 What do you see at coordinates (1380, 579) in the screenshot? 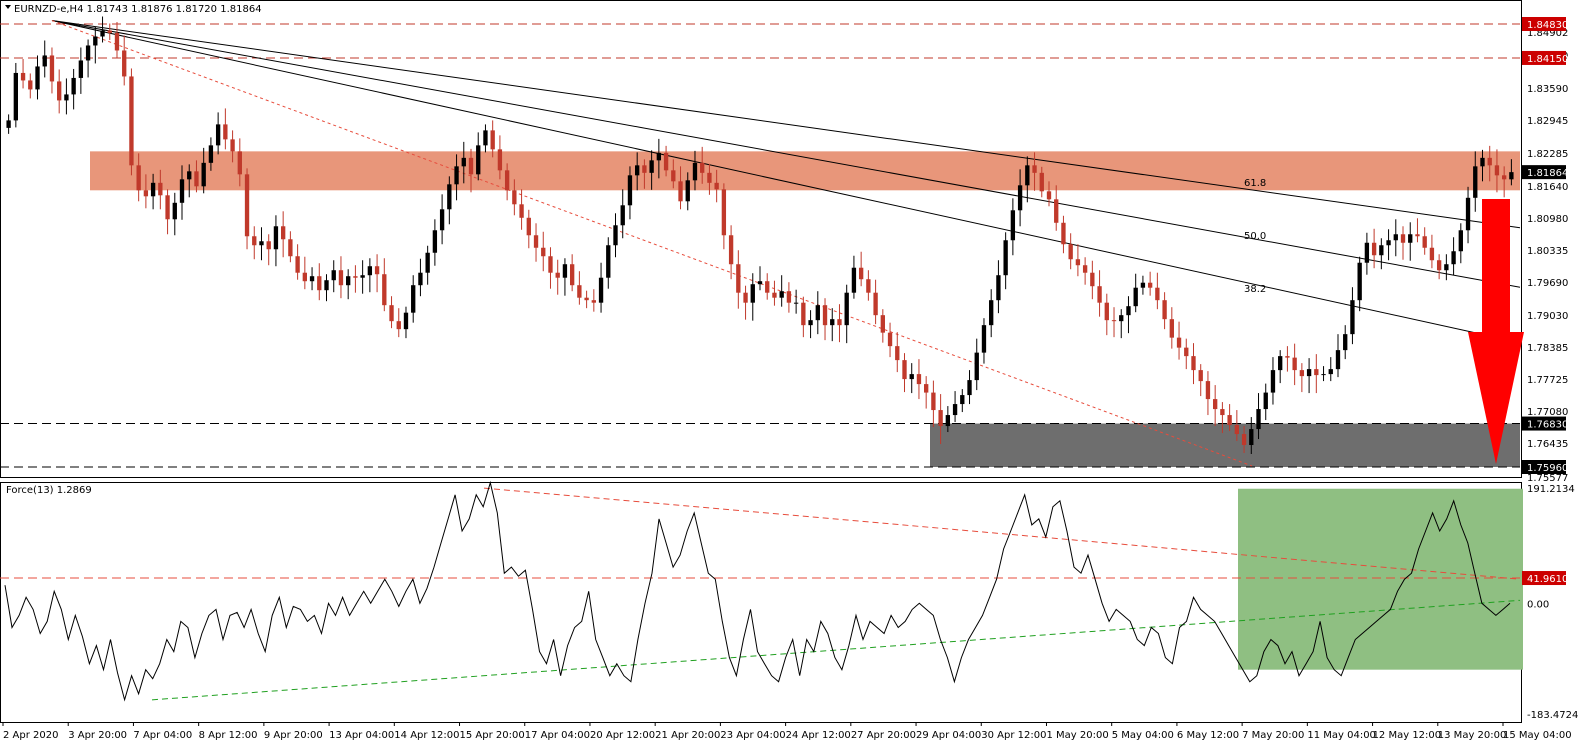
I see `highlight-zone` at bounding box center [1380, 579].